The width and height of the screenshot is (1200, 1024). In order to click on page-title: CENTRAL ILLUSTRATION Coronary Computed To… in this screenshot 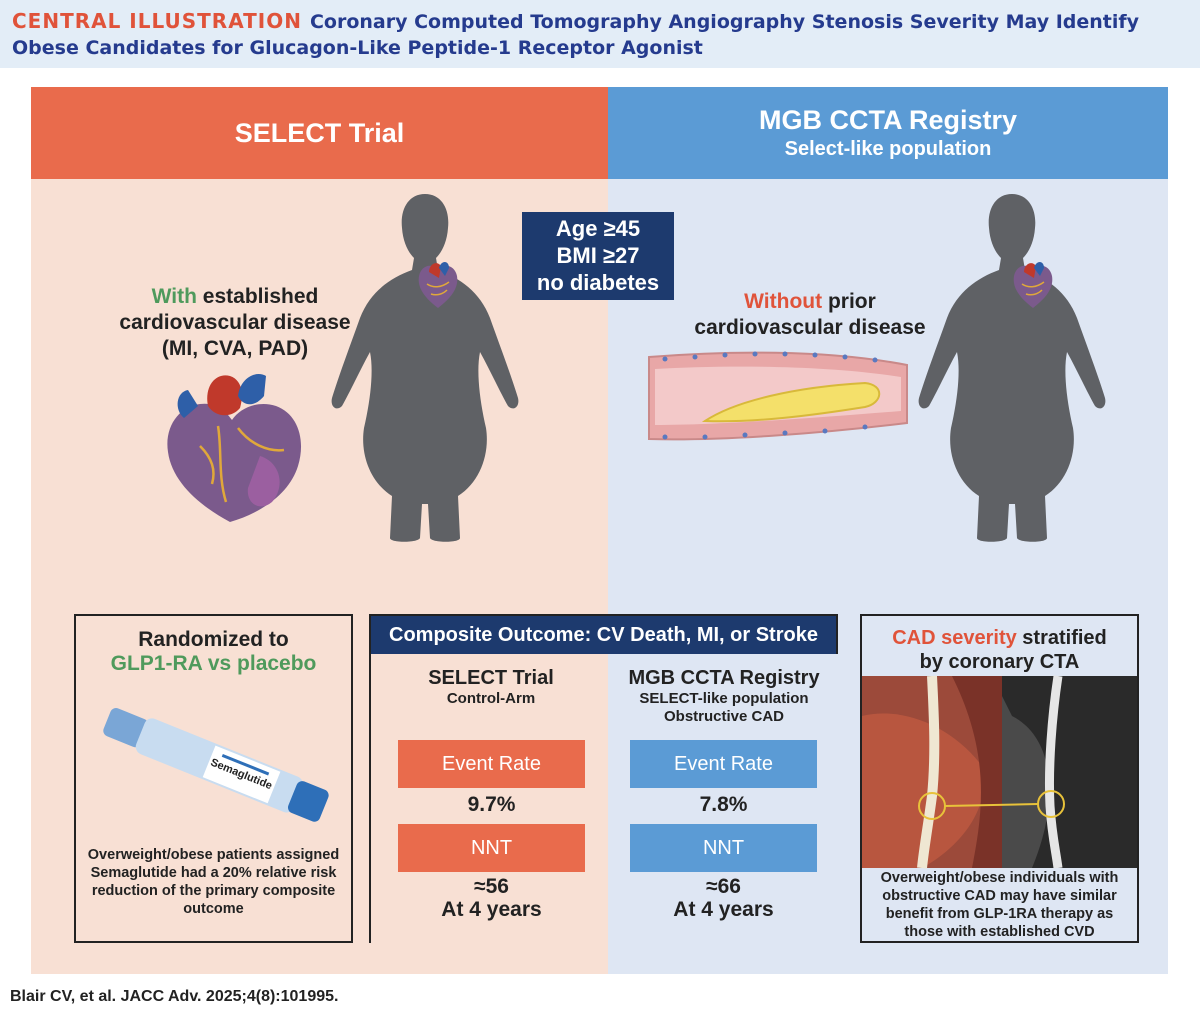, I will do `click(602, 34)`.